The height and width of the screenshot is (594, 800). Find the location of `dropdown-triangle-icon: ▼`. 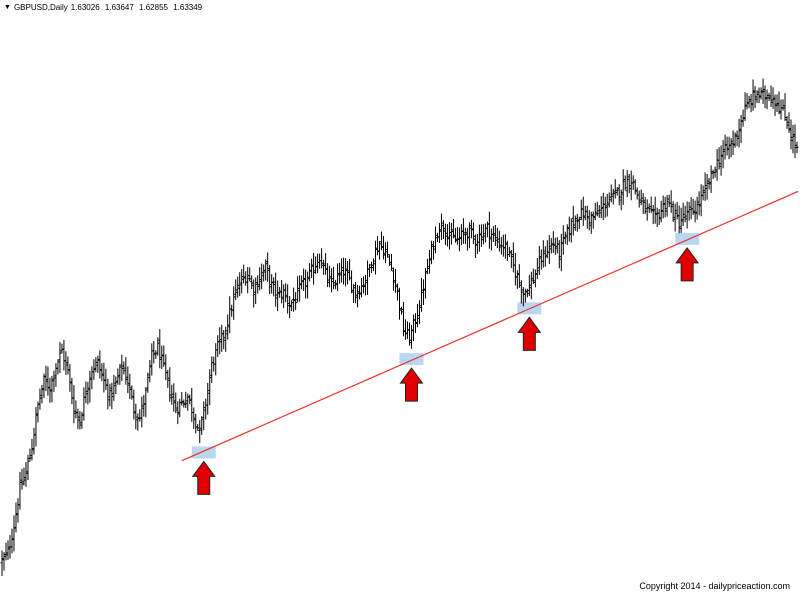

dropdown-triangle-icon: ▼ is located at coordinates (7, 7).